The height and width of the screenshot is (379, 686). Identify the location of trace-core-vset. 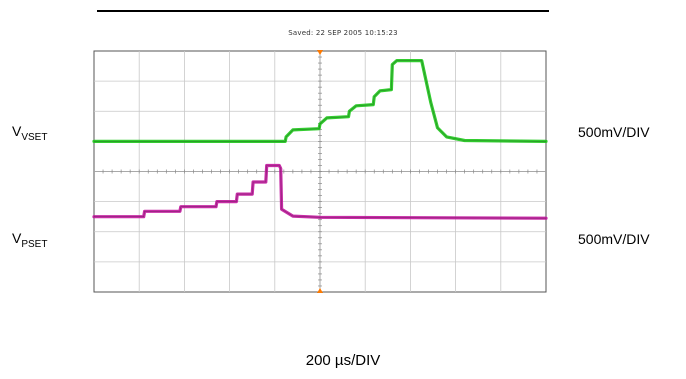
(320, 101).